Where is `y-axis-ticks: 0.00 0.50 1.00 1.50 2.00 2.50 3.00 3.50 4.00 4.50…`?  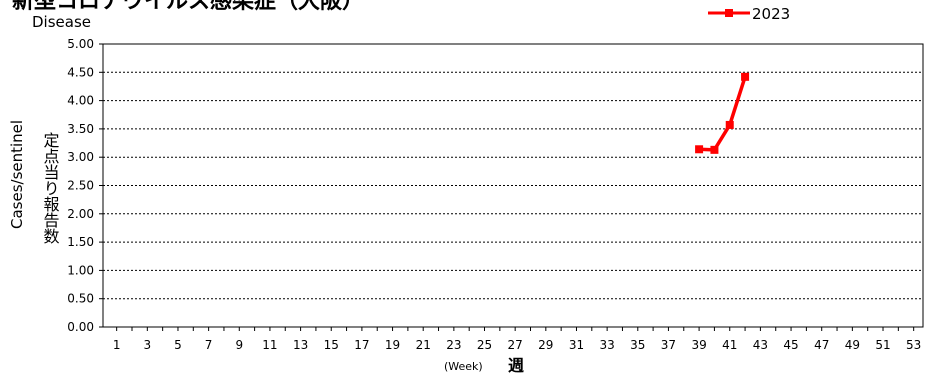 y-axis-ticks: 0.00 0.50 1.00 1.50 2.00 2.50 3.00 3.50 4.00 4.50… is located at coordinates (85, 185).